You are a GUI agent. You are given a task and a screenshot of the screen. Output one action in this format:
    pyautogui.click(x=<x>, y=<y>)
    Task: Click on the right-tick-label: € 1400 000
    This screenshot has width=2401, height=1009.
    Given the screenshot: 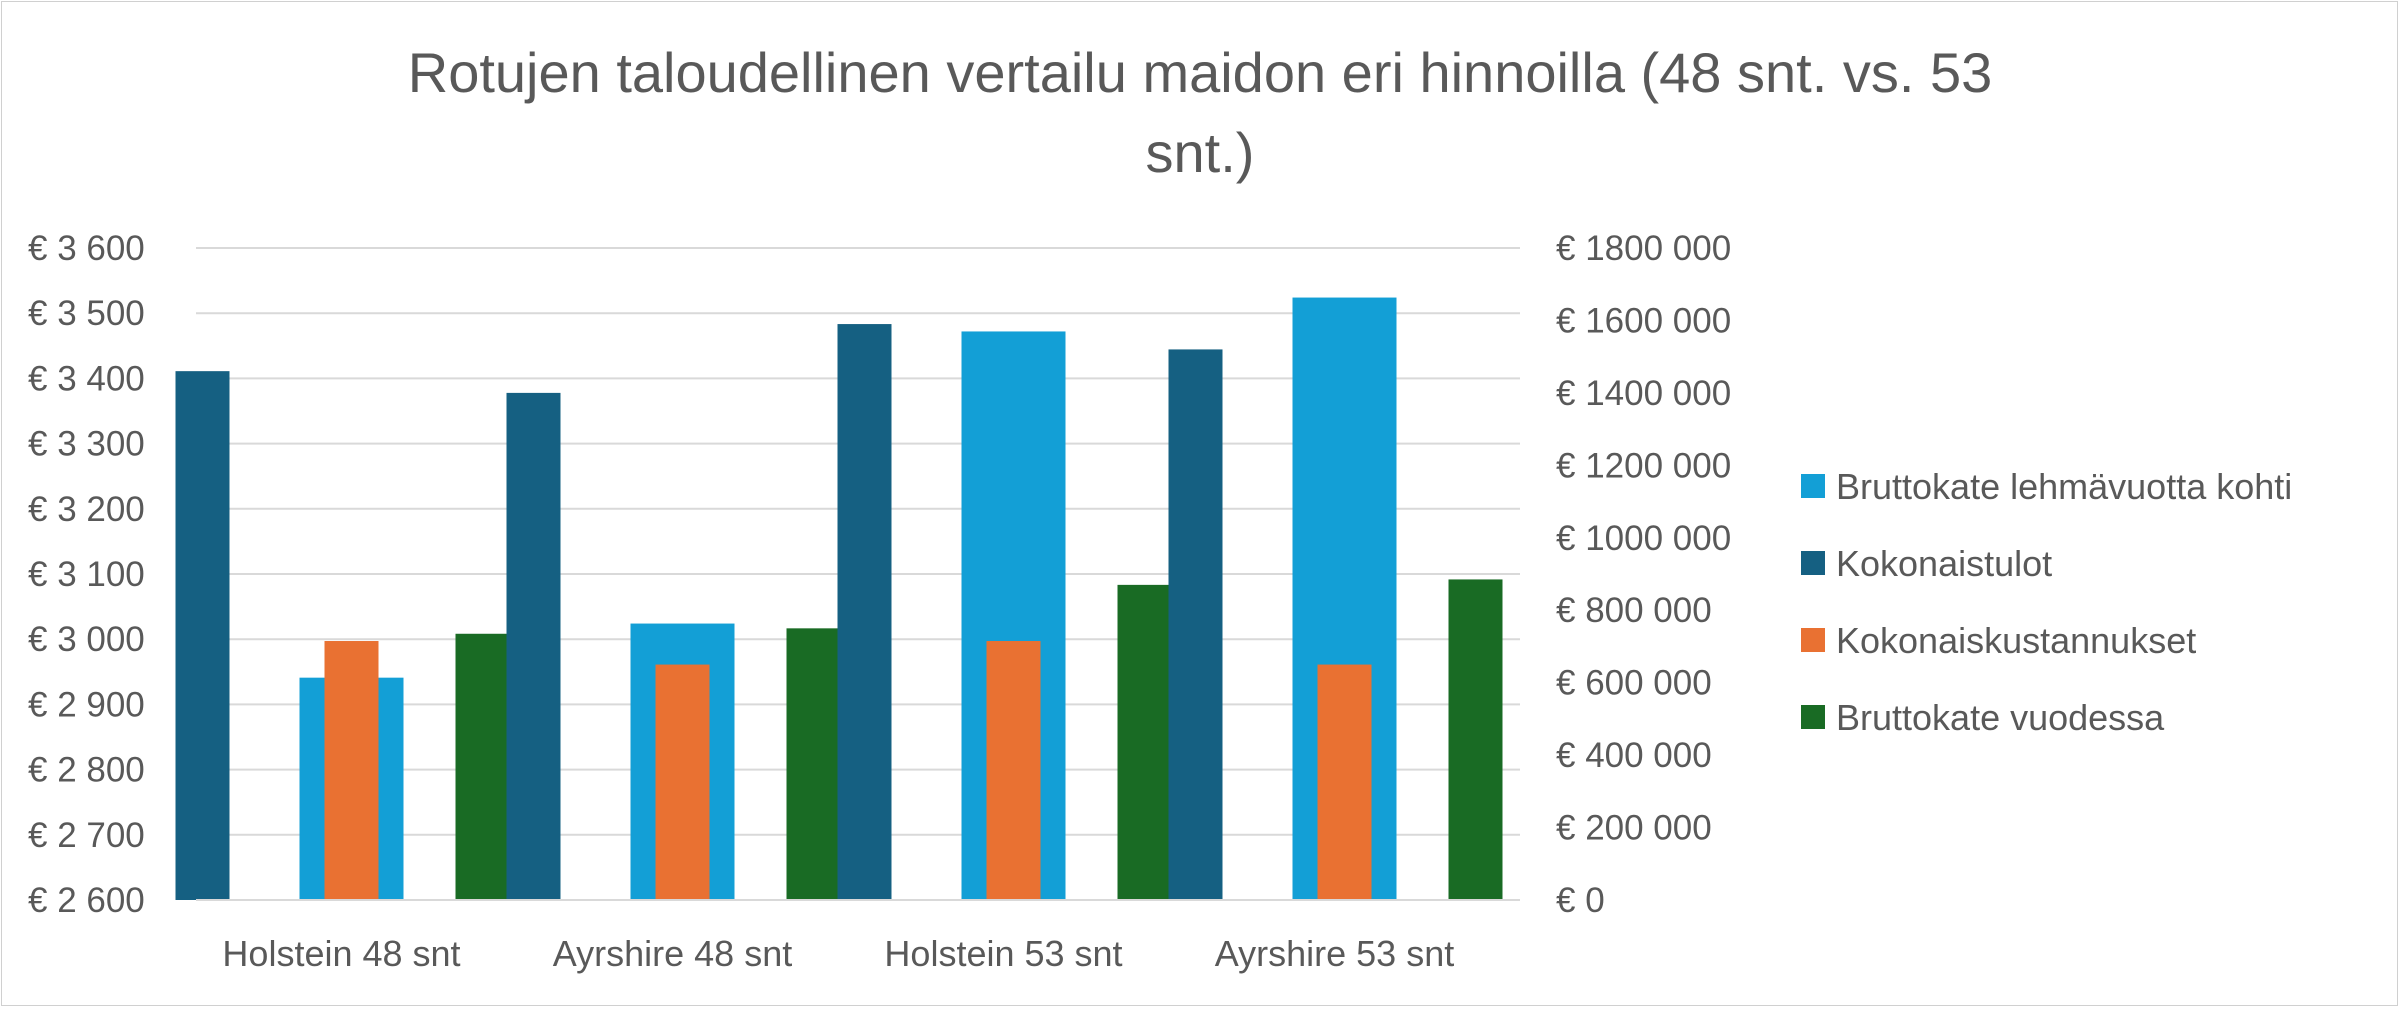 What is the action you would take?
    pyautogui.click(x=1643, y=393)
    